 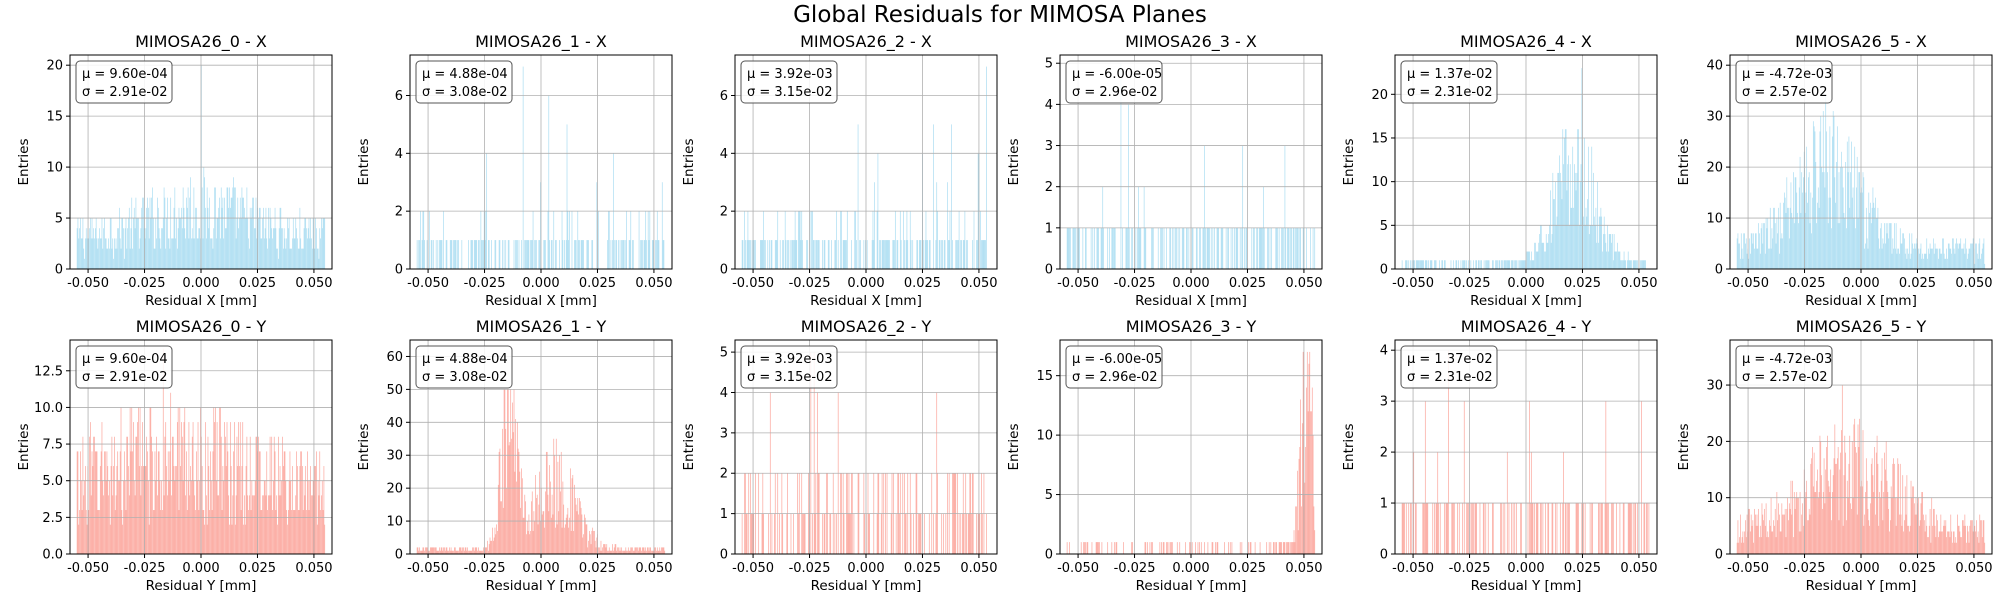 I want to click on y-tick-label: 12.5, so click(x=48, y=371).